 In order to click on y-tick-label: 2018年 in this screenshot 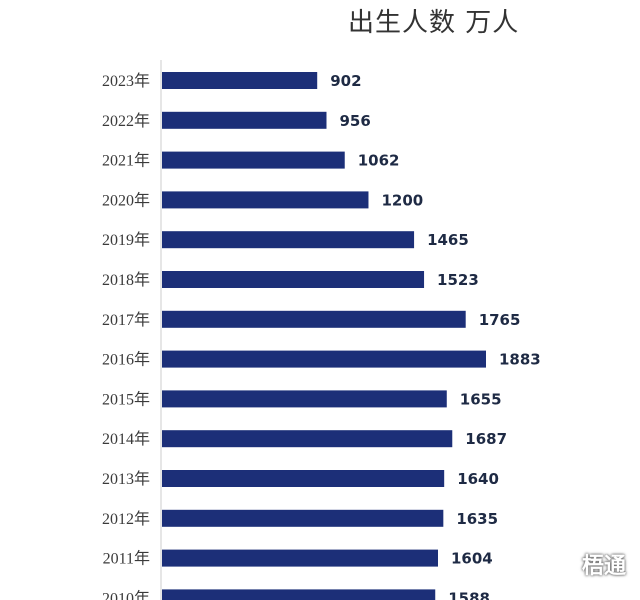, I will do `click(126, 280)`.